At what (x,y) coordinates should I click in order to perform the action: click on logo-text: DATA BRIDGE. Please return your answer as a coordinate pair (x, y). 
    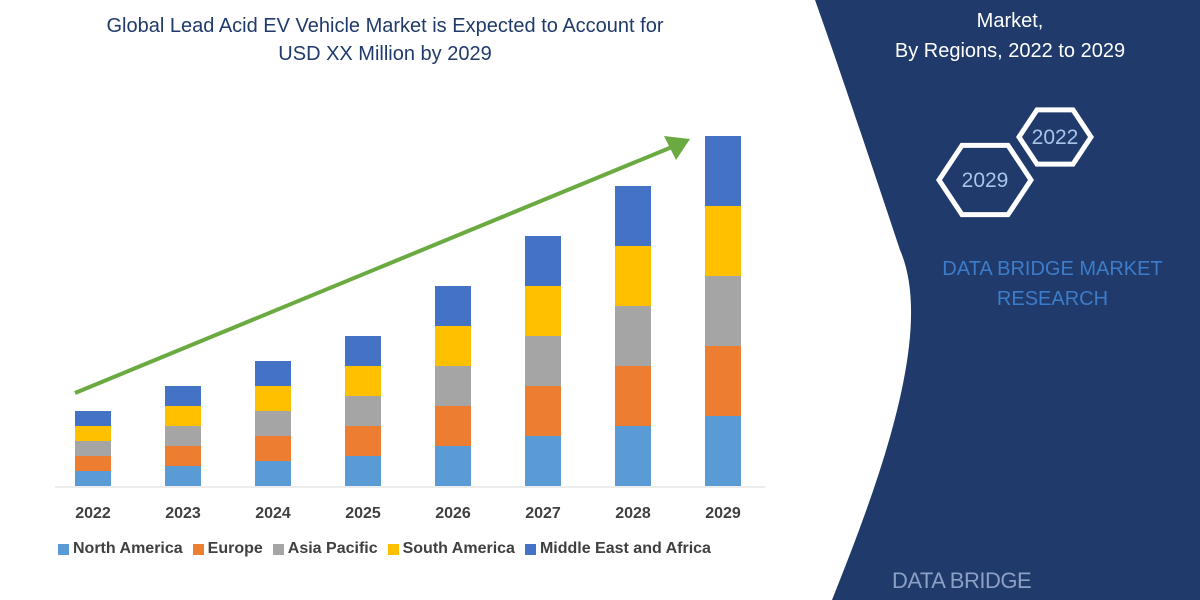
    Looking at the image, I should click on (962, 580).